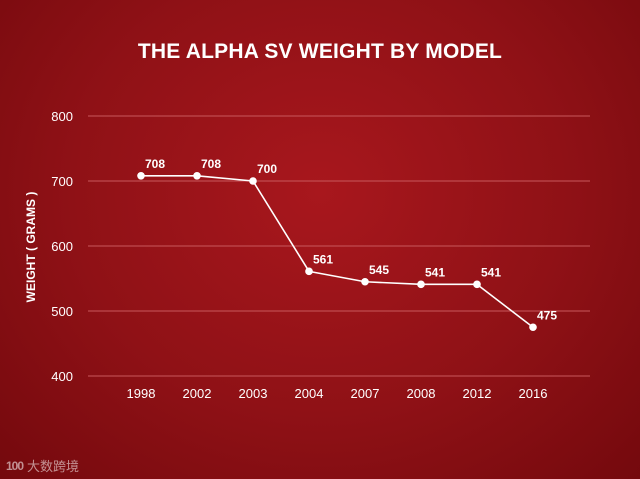 The image size is (640, 479). I want to click on x-tick-label: 2012, so click(477, 393).